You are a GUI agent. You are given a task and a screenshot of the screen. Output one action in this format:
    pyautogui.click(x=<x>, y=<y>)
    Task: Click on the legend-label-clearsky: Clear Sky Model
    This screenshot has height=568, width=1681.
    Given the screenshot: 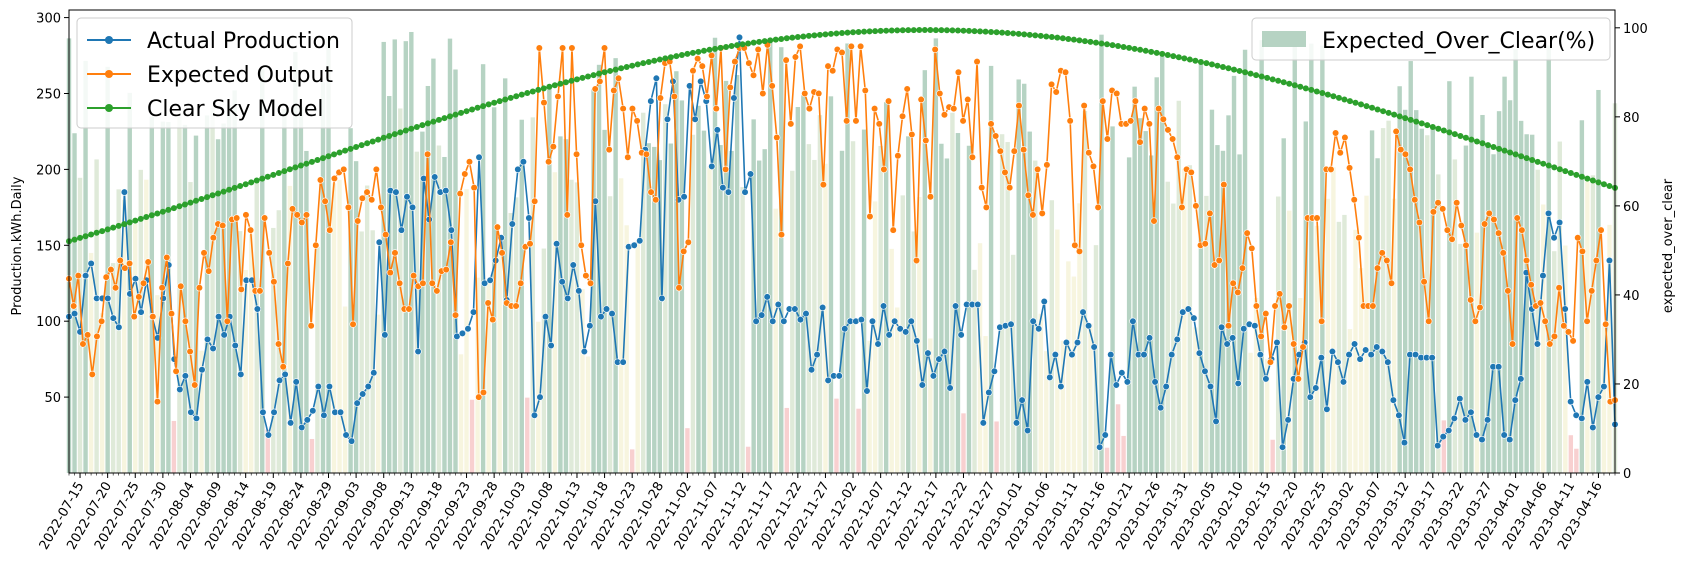 What is the action you would take?
    pyautogui.click(x=235, y=109)
    